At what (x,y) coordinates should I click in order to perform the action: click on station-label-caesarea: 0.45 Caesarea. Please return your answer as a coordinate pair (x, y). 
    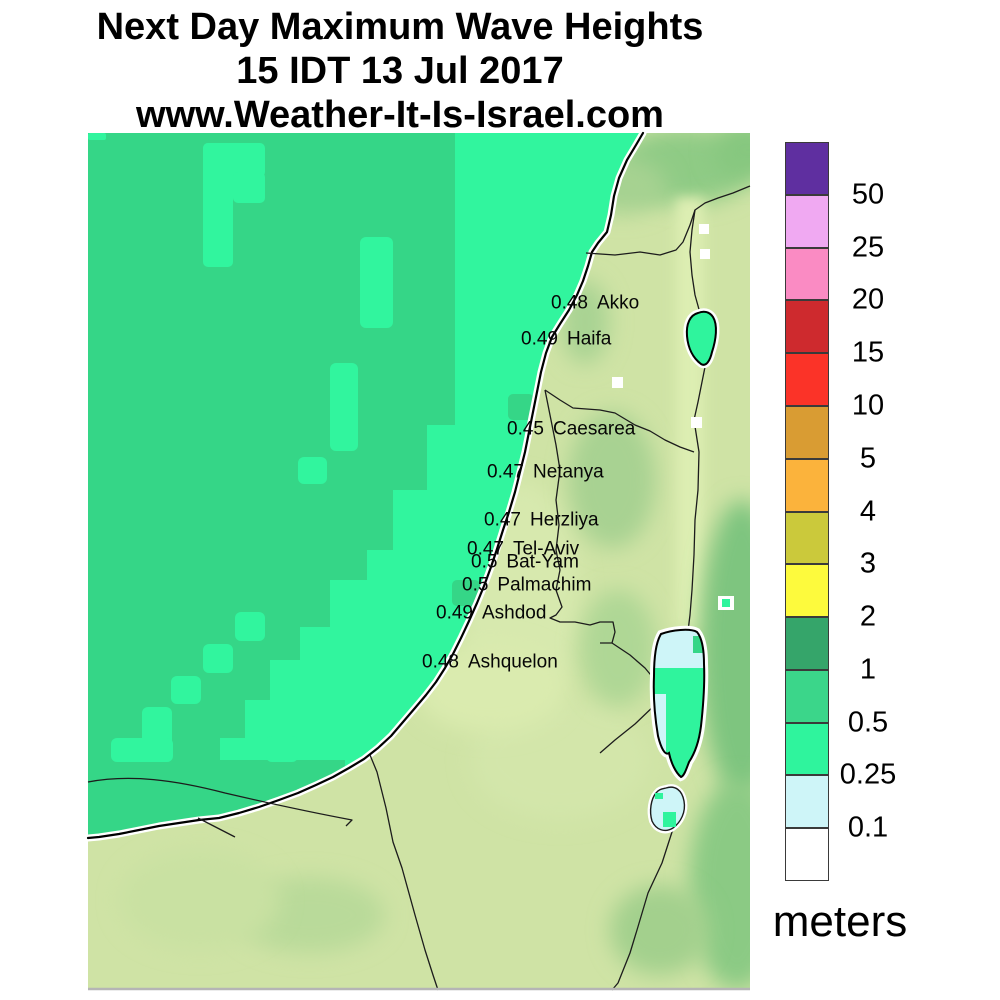
    Looking at the image, I should click on (571, 429).